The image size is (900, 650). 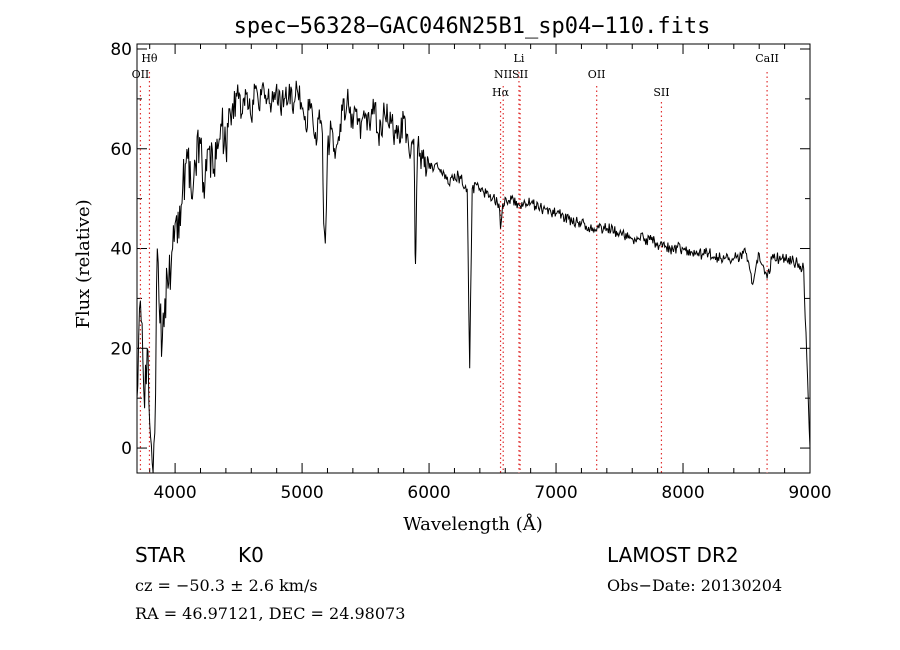 What do you see at coordinates (160, 555) in the screenshot?
I see `class-label: STAR` at bounding box center [160, 555].